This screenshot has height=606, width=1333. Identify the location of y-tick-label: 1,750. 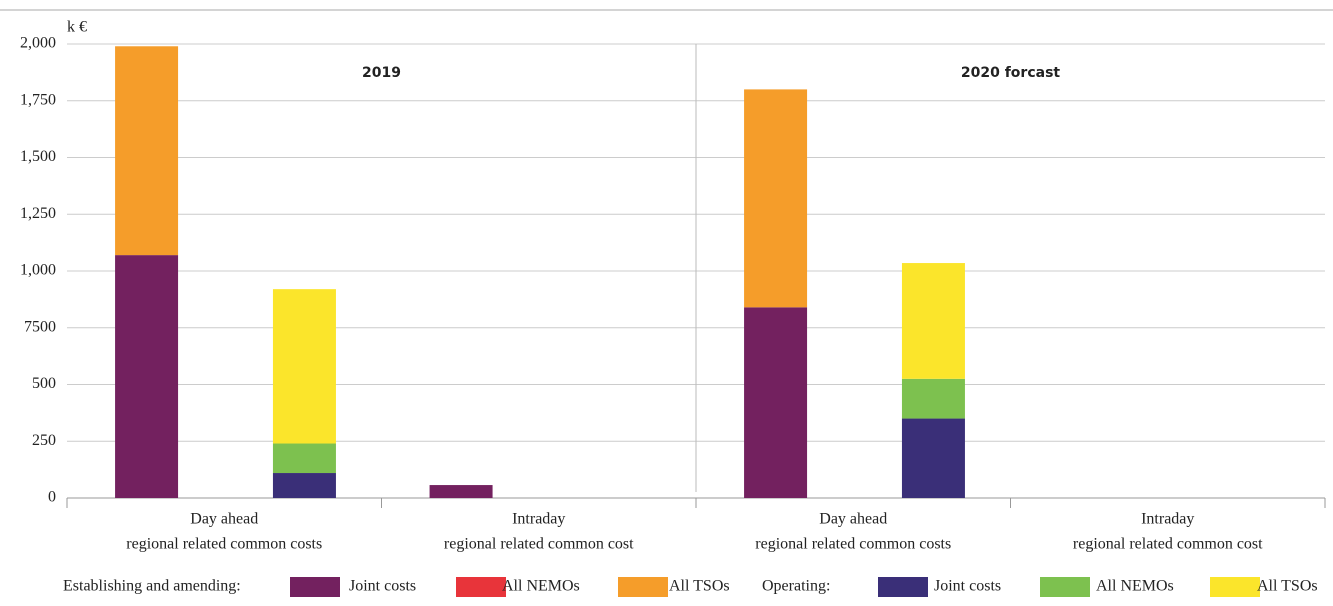
(38, 99).